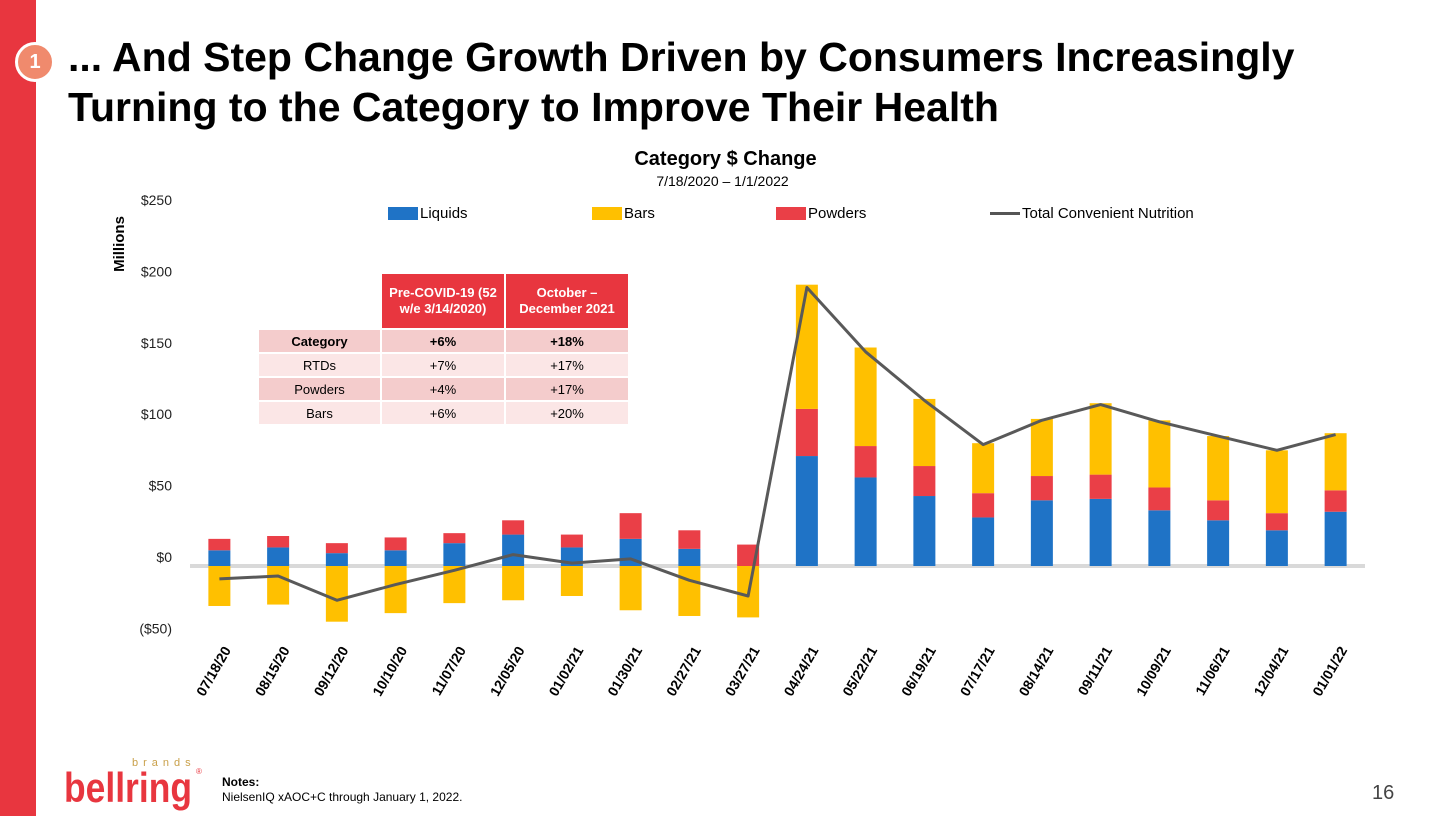 This screenshot has width=1451, height=816. I want to click on y-tick-label: $200, so click(156, 271).